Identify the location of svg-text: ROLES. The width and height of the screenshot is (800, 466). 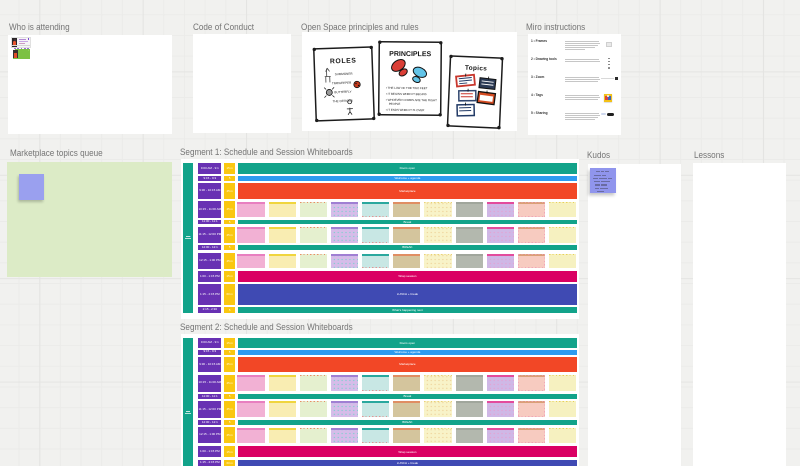
(343, 61).